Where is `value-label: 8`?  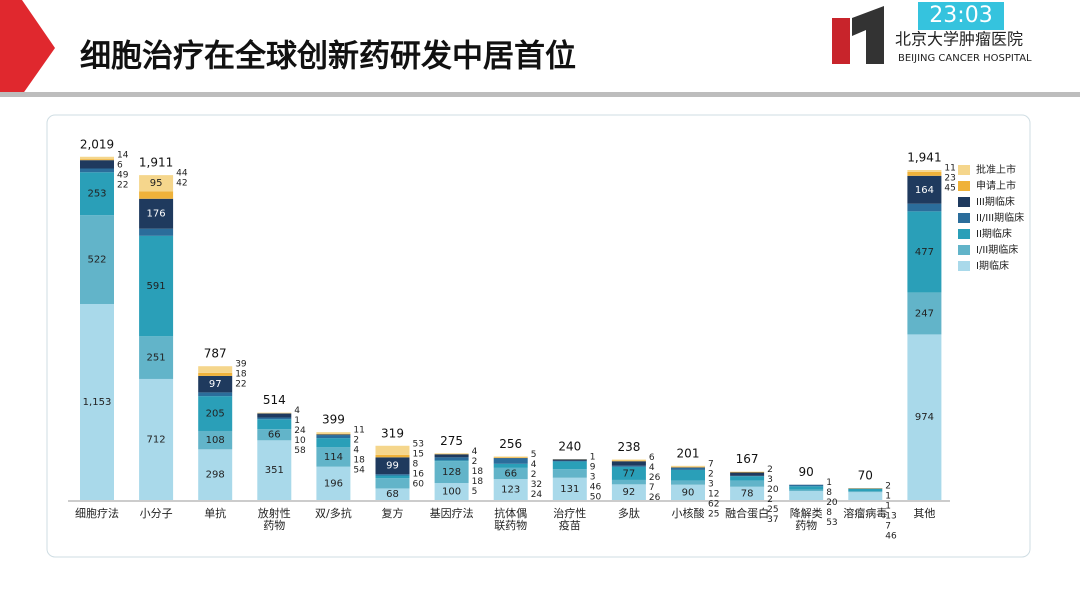 value-label: 8 is located at coordinates (829, 513).